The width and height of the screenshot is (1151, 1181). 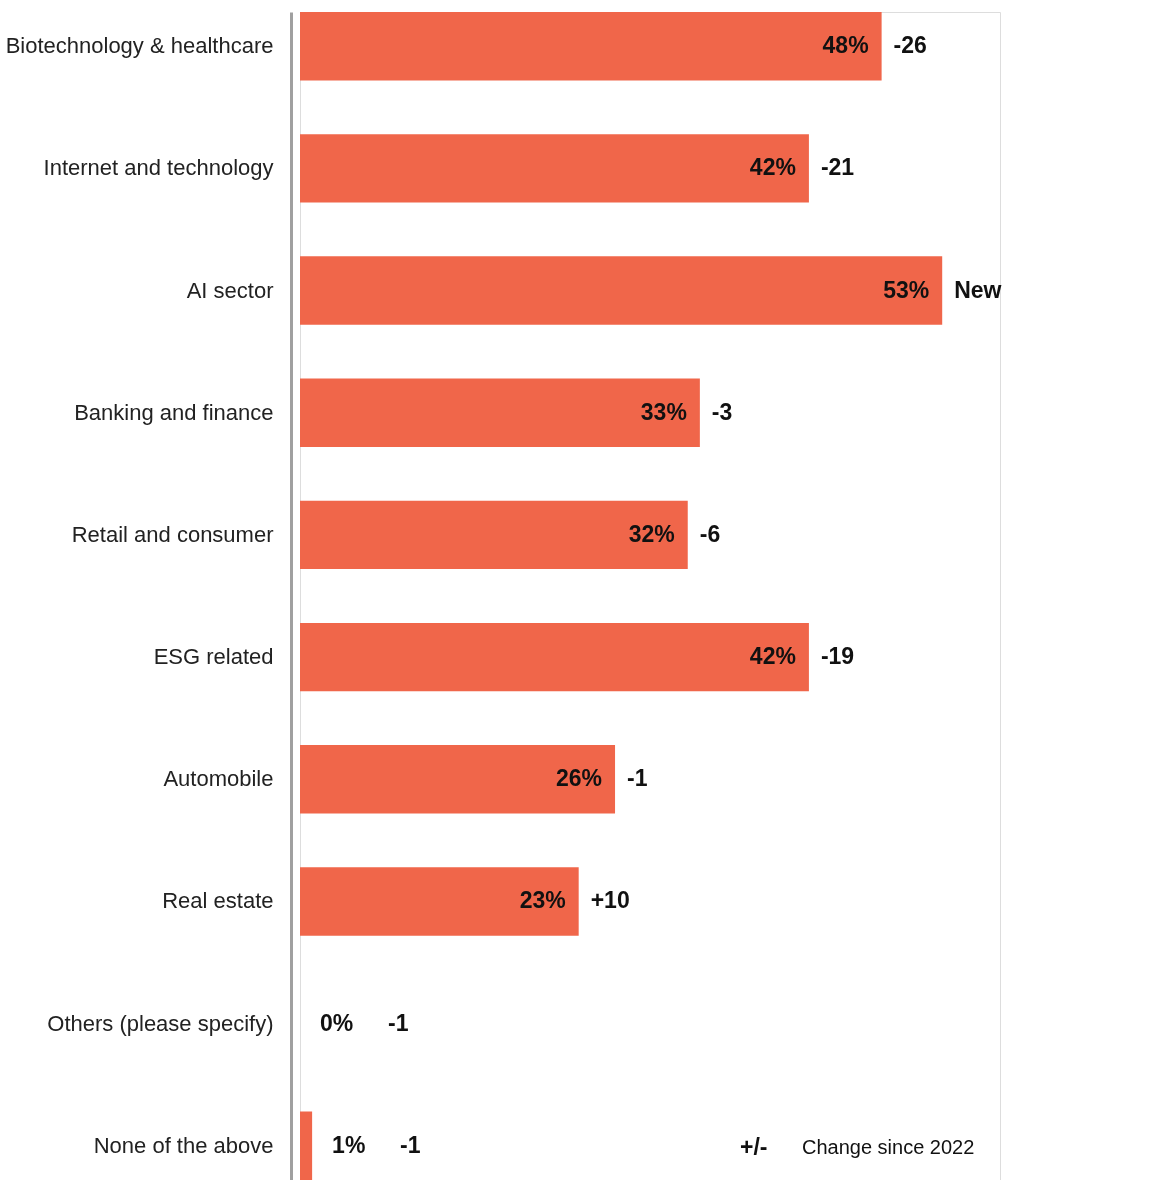 I want to click on text: New, so click(x=978, y=289).